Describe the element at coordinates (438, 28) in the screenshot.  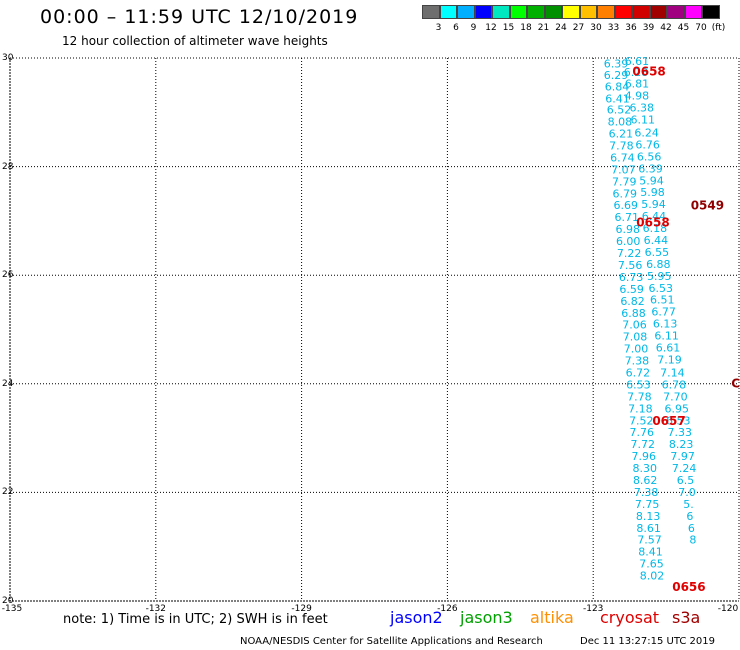
I see `color-scale-label: 3` at that location.